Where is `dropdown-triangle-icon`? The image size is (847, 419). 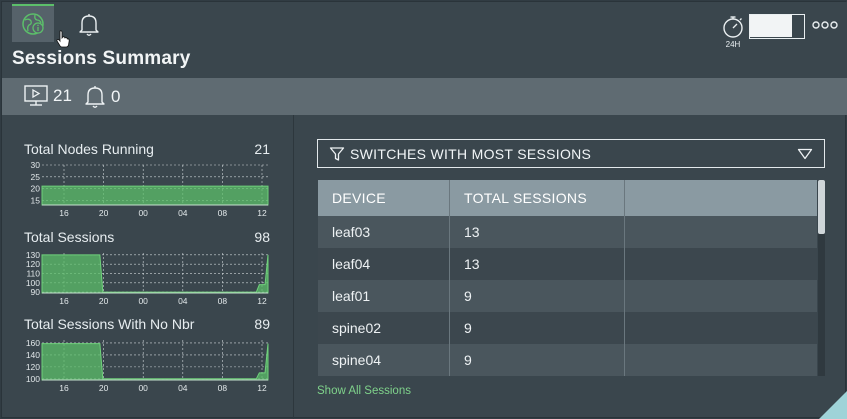
dropdown-triangle-icon is located at coordinates (805, 154).